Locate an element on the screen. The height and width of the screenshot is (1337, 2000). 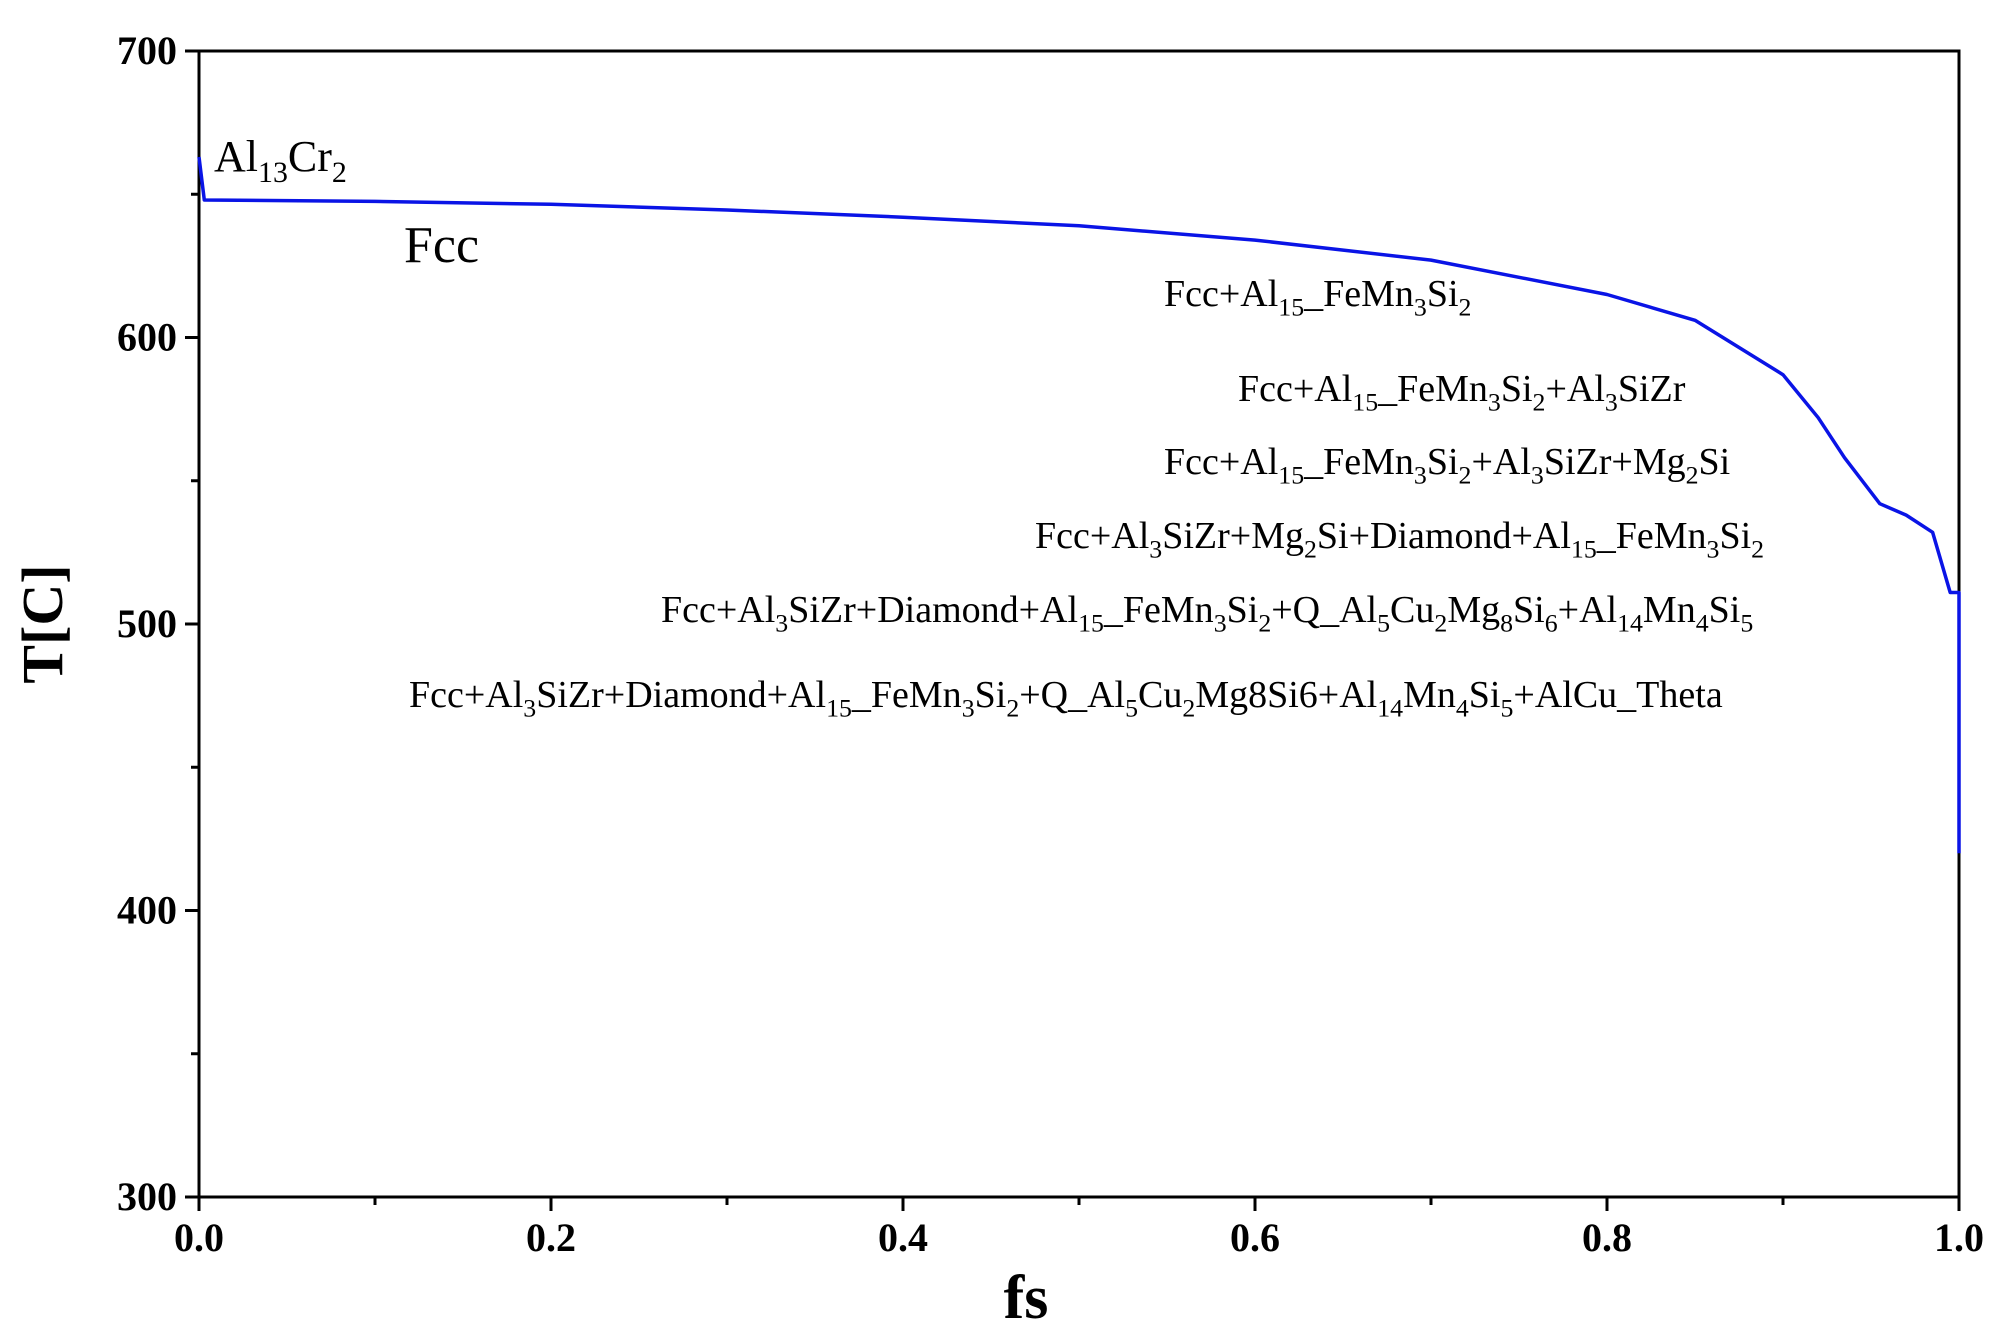
phase-label-text: Mg8Si6+Al is located at coordinates (1286, 695).